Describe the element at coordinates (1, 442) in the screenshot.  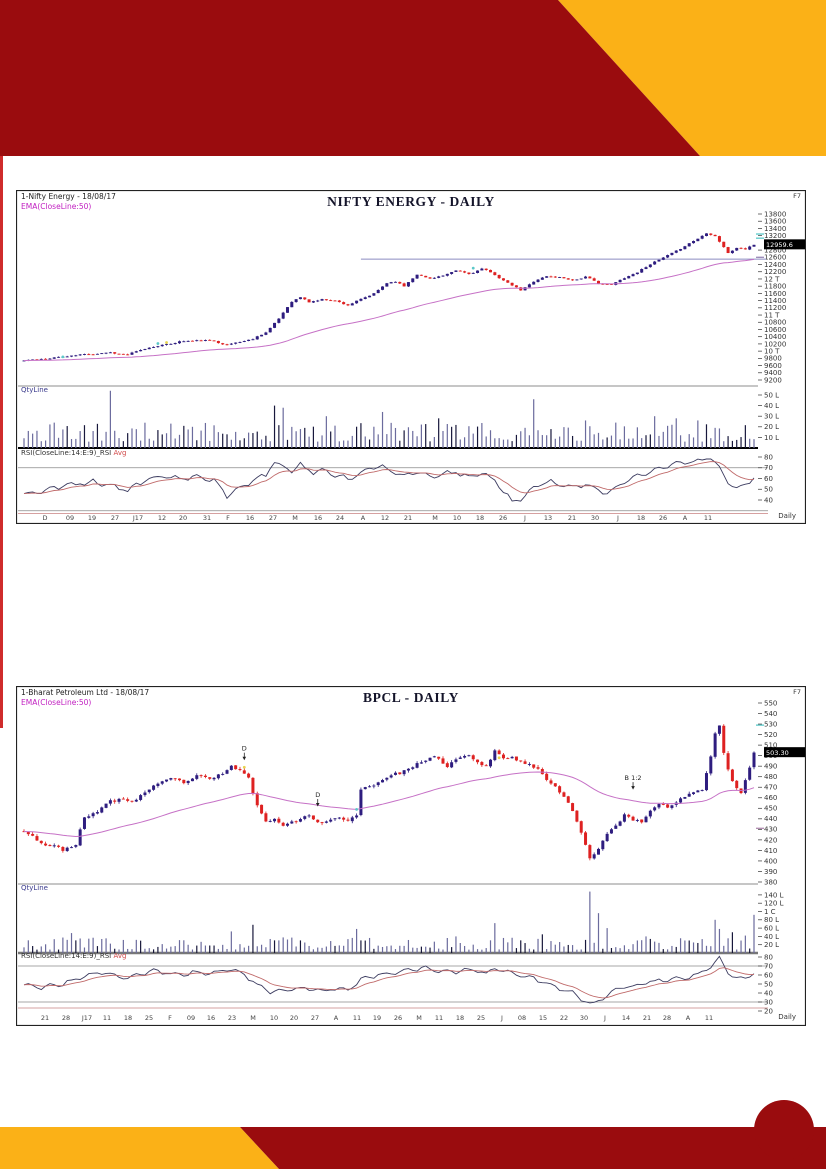
I see `left-accent-stripe` at that location.